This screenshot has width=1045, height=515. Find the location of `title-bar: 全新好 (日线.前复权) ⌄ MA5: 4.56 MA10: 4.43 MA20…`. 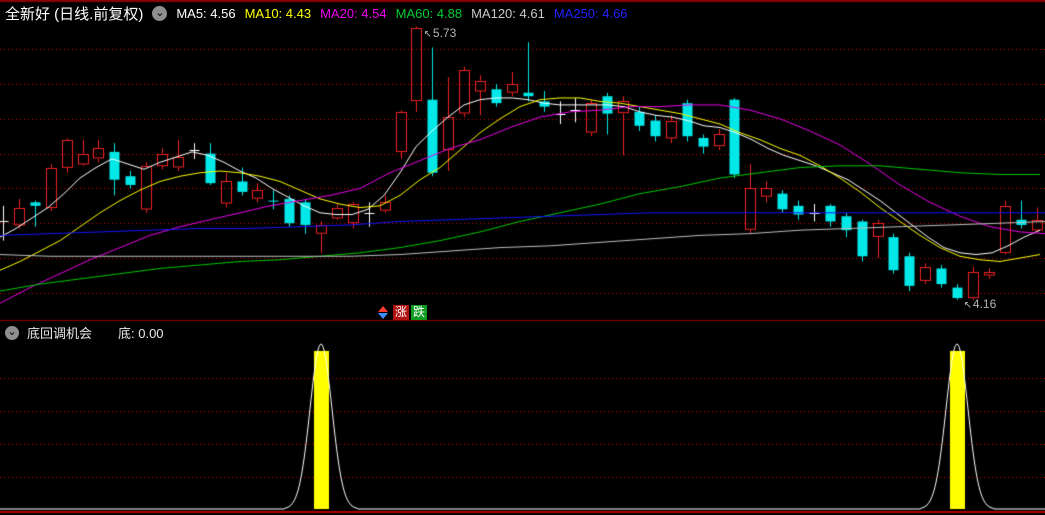

title-bar: 全新好 (日线.前复权) ⌄ MA5: 4.56 MA10: 4.43 MA20… is located at coordinates (522, 13).